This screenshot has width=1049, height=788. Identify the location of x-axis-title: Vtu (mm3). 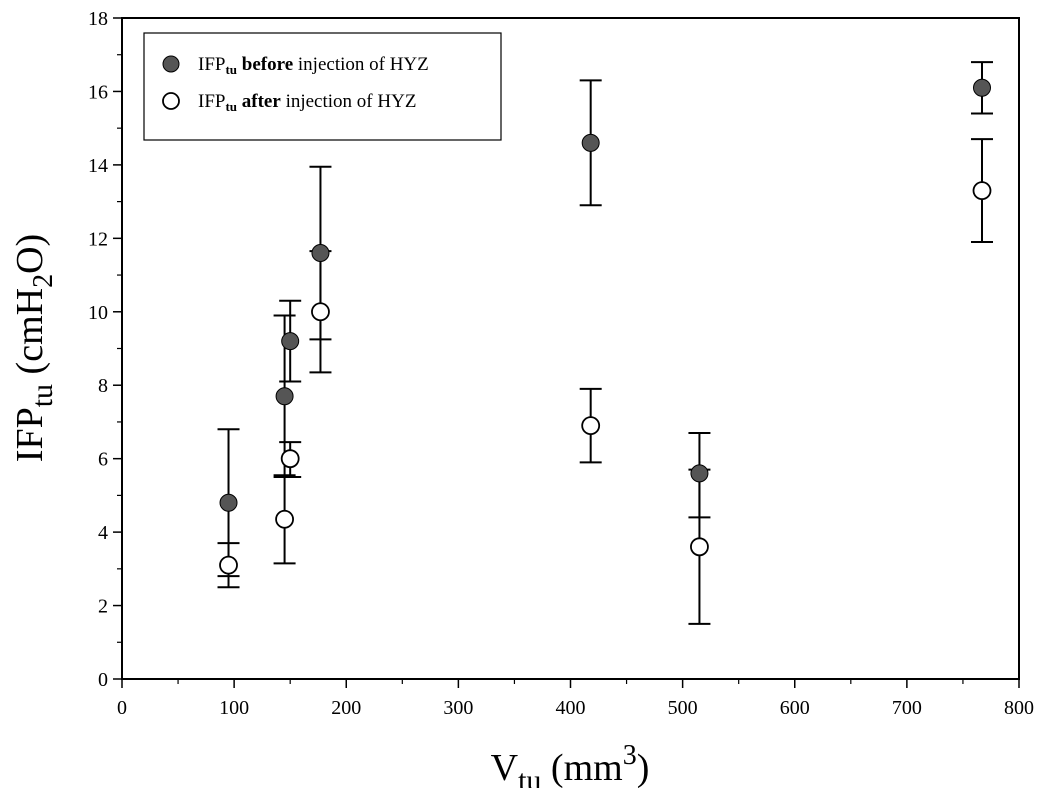
(570, 764).